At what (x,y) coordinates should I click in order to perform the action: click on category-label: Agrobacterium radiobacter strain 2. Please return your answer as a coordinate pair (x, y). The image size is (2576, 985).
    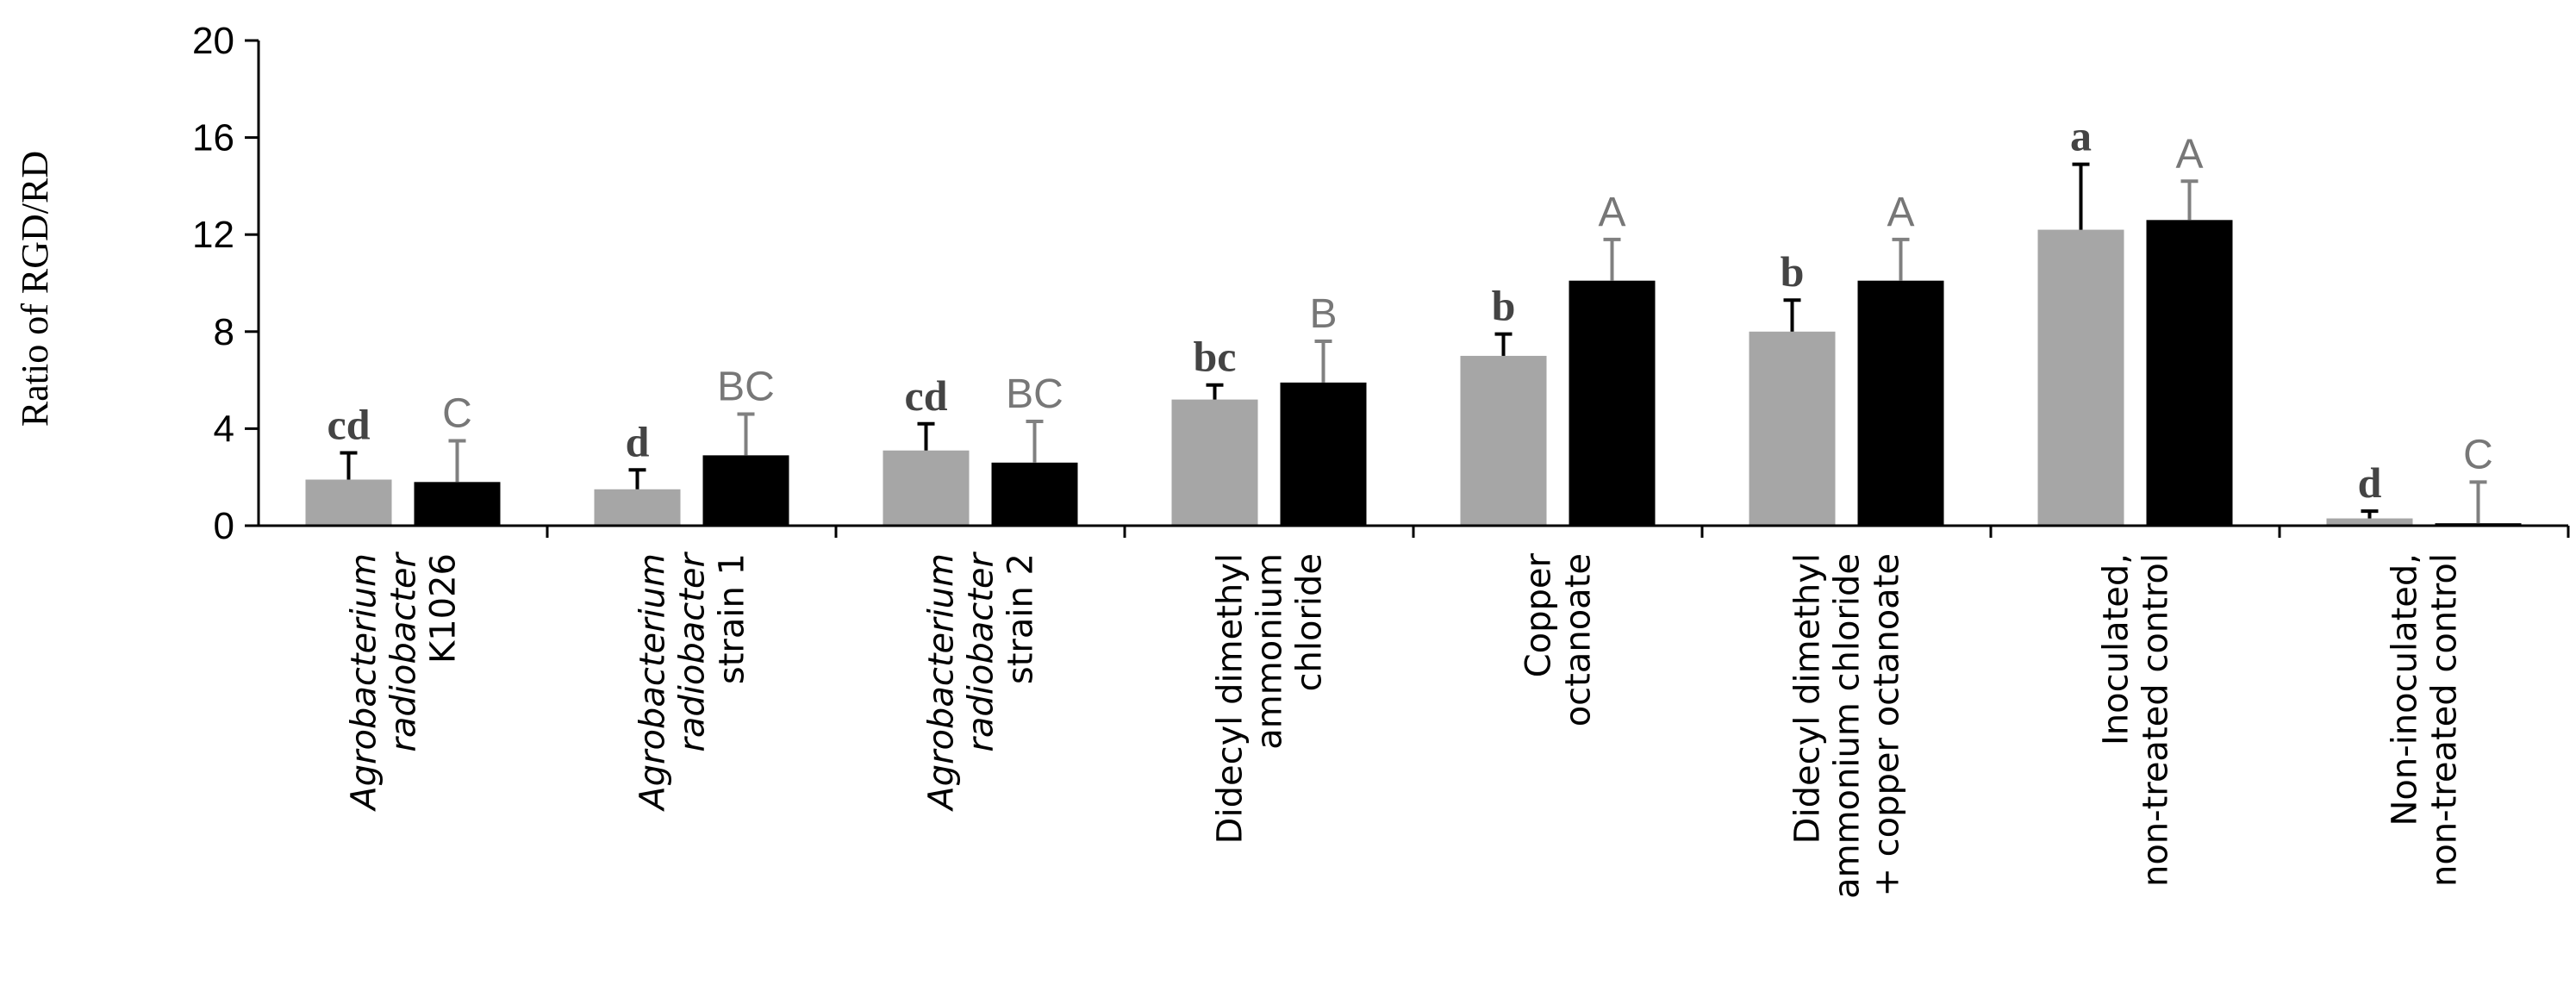
    Looking at the image, I should click on (981, 681).